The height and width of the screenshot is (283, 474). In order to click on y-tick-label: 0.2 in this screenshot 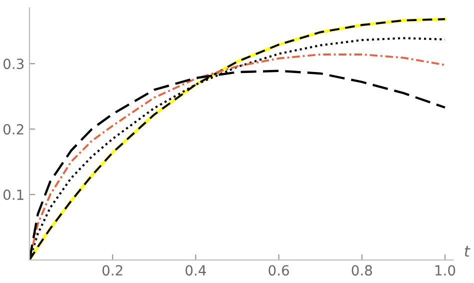, I will do `click(13, 129)`.